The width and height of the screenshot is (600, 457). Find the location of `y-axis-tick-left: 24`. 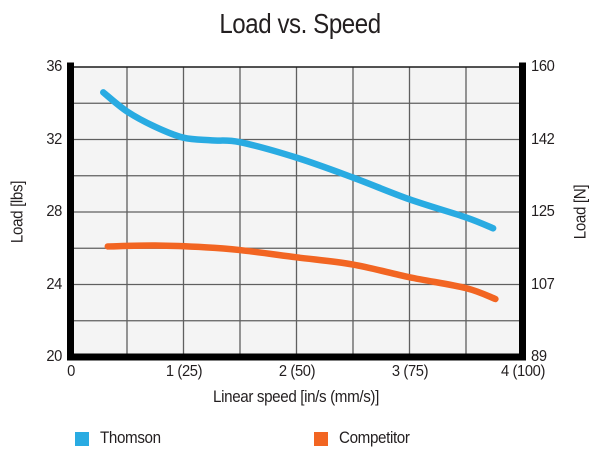

y-axis-tick-left: 24 is located at coordinates (54, 284).